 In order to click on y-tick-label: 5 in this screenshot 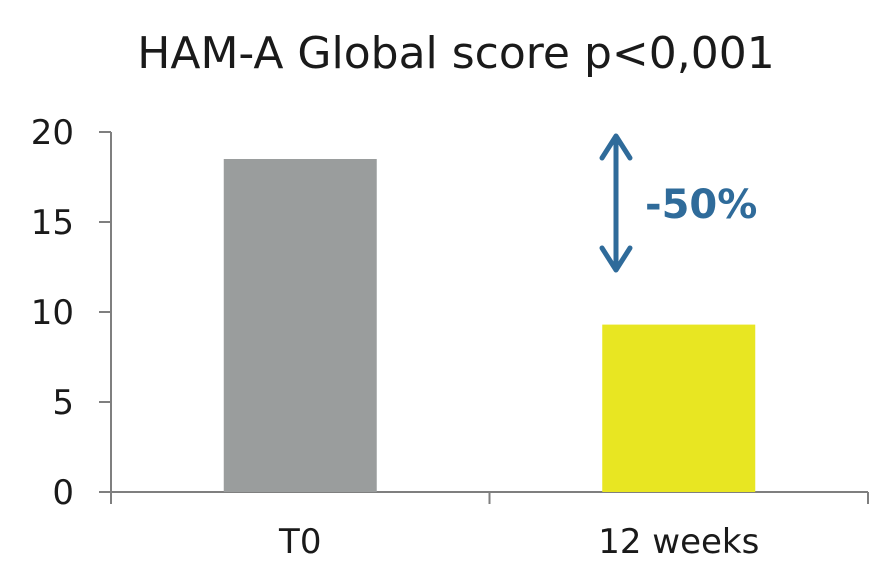, I will do `click(63, 403)`.